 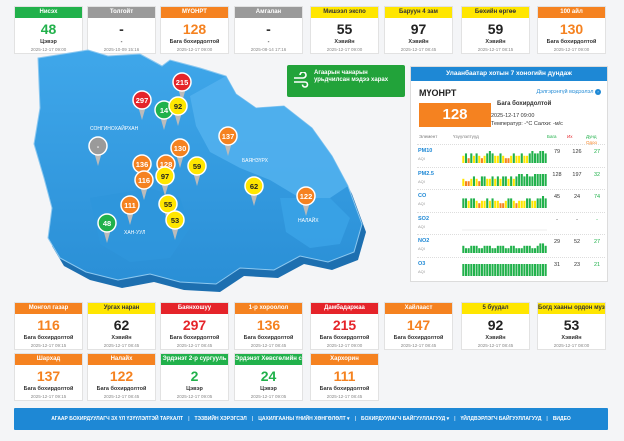 What do you see at coordinates (178, 111) in the screenshot?
I see `map-marker: 92` at bounding box center [178, 111].